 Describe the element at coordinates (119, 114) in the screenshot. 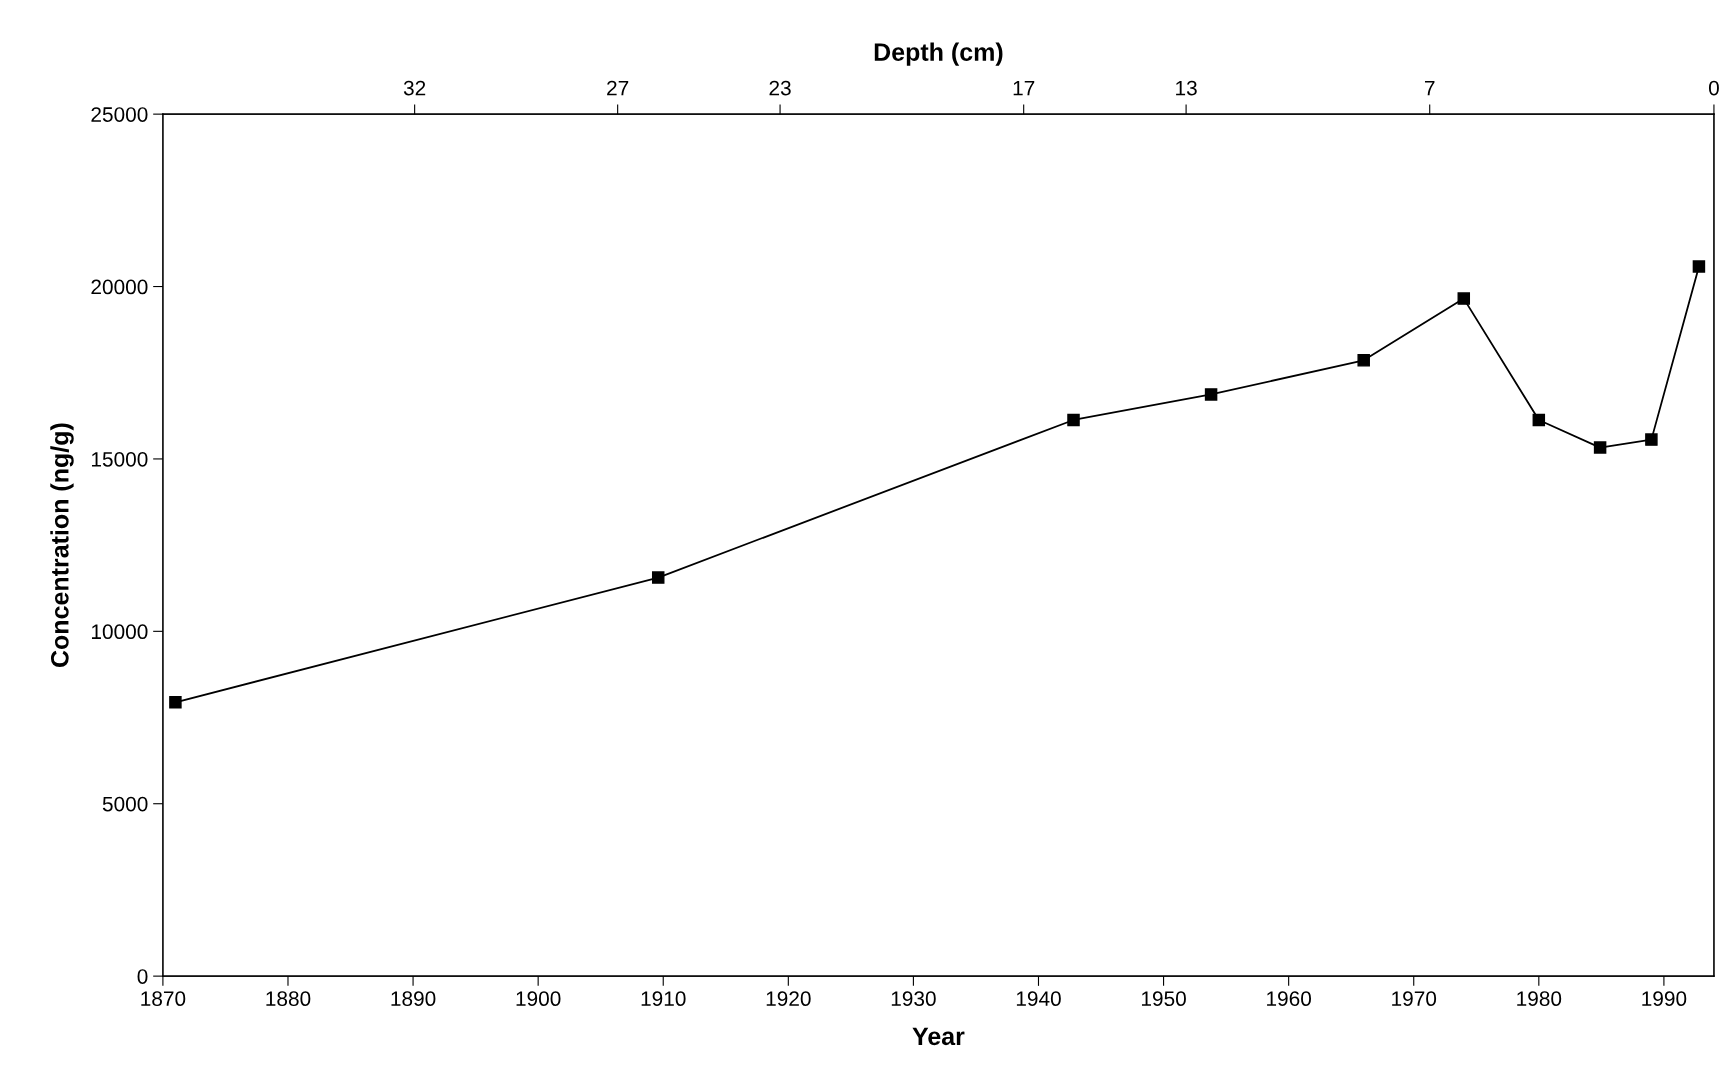

I see `y-tick-label: 25000` at that location.